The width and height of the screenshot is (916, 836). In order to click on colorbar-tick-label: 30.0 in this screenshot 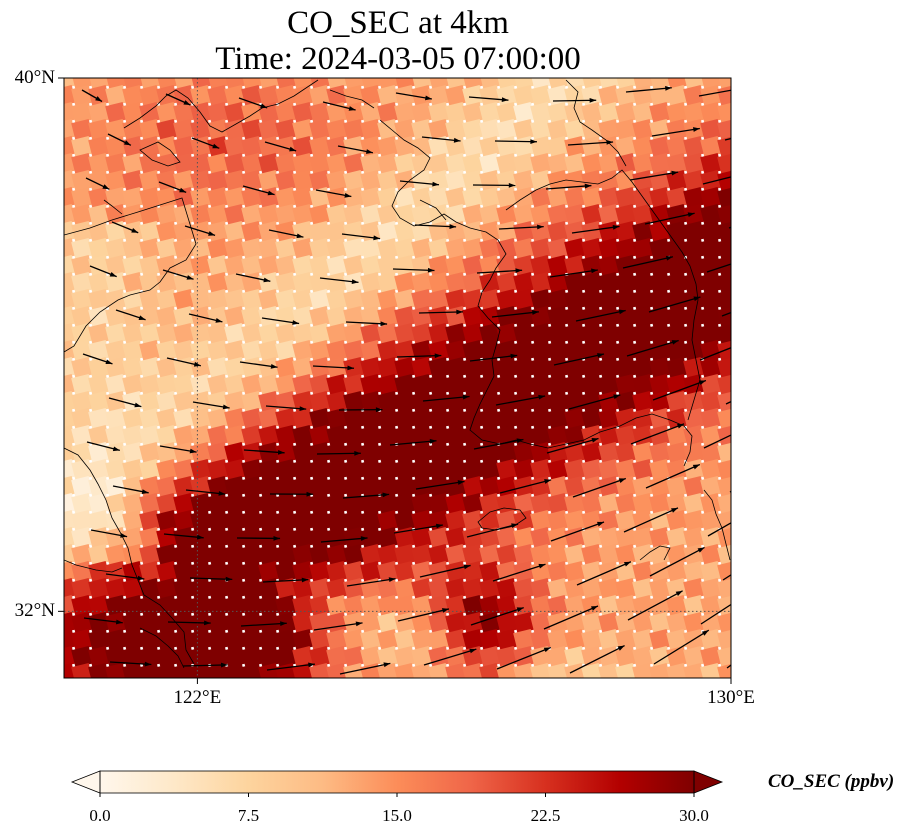, I will do `click(694, 815)`.